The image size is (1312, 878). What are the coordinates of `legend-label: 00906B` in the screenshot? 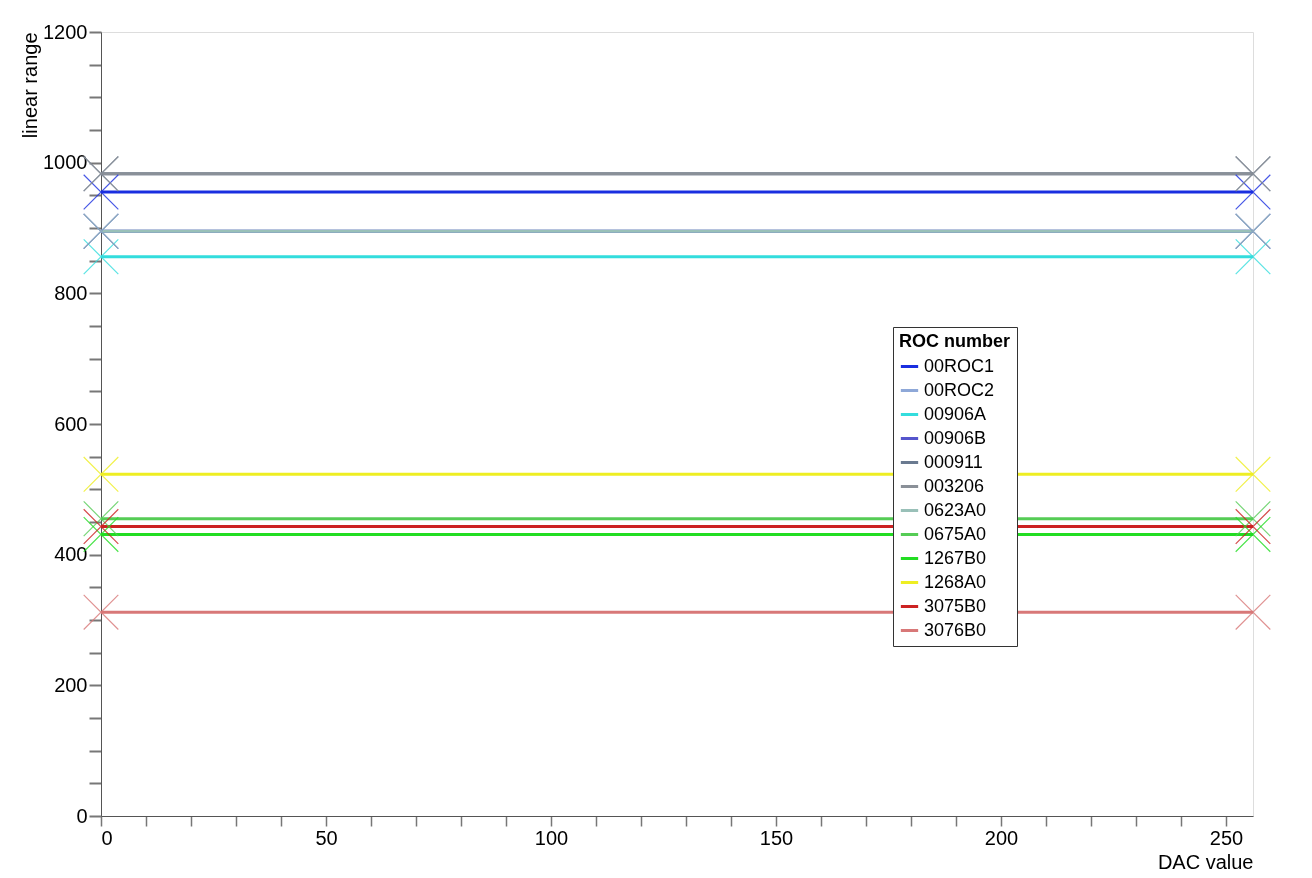 It's located at (955, 437).